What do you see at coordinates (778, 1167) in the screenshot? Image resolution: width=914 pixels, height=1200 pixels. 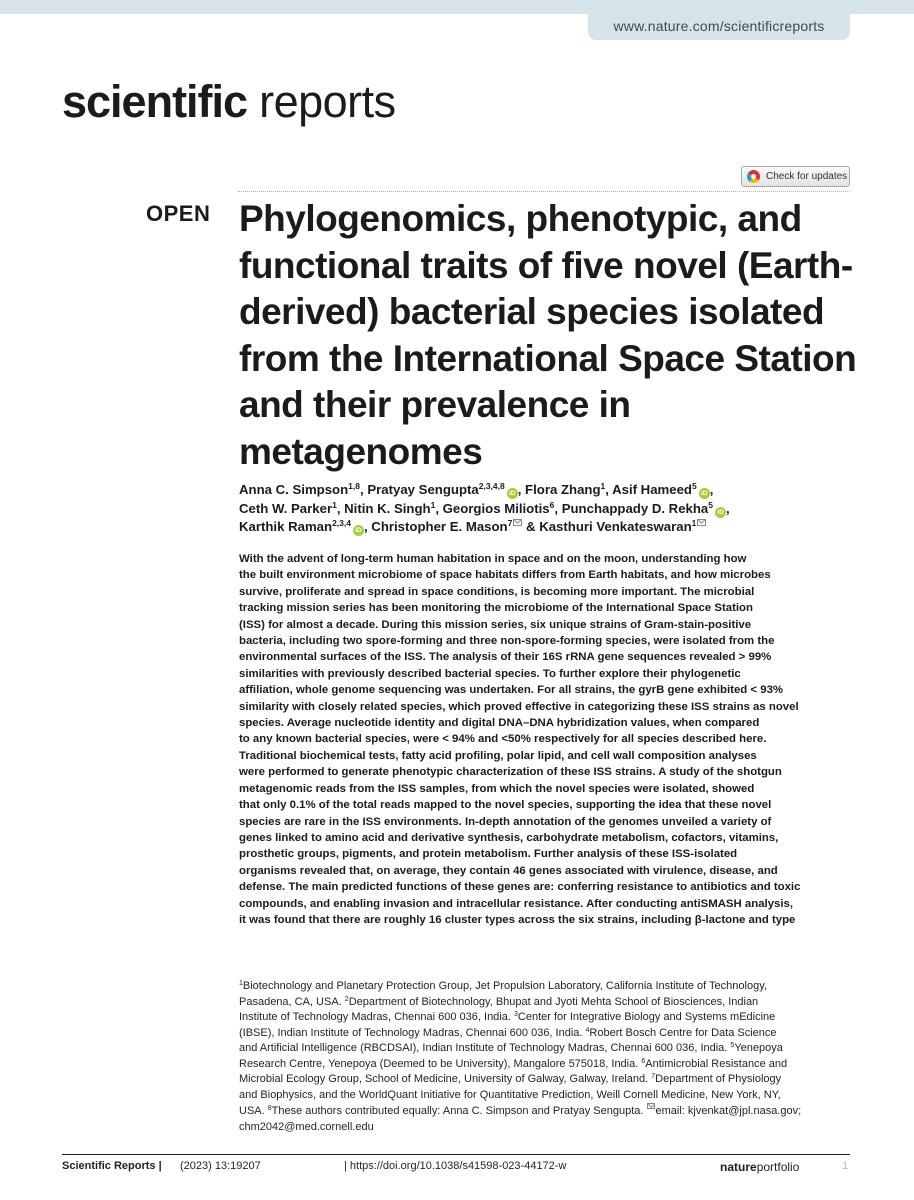 I see `logo-portfolio: portfolio` at bounding box center [778, 1167].